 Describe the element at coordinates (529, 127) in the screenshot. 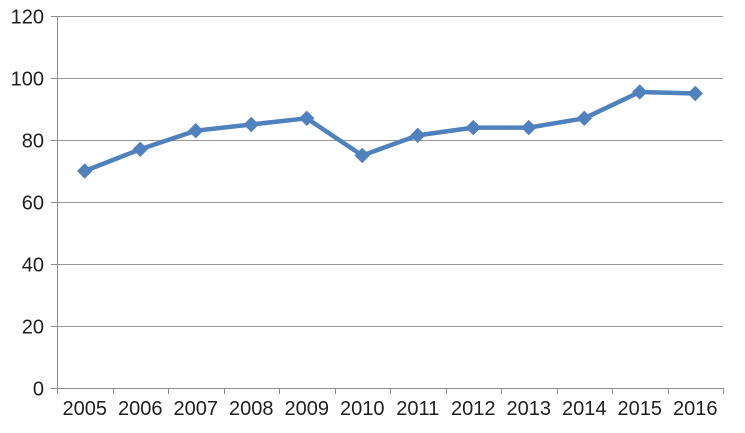

I see `data-point-marker-2013` at that location.